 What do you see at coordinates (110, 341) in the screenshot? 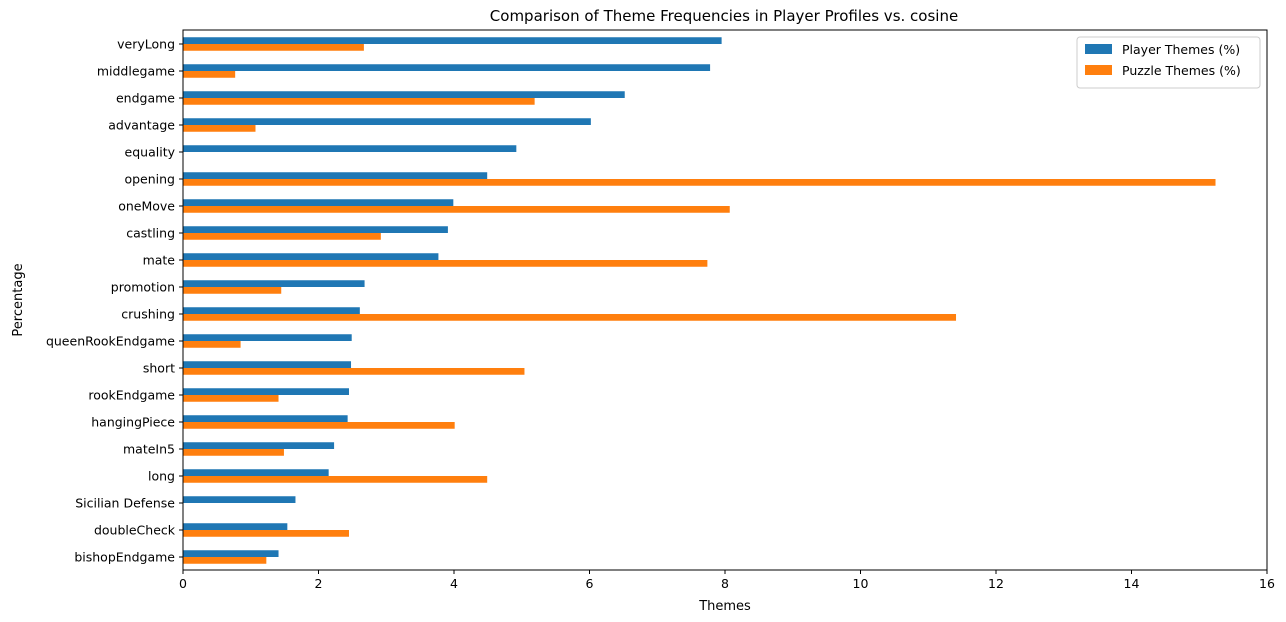
I see `y-tick-label-queenrookendgame: queenRookEndgame` at bounding box center [110, 341].